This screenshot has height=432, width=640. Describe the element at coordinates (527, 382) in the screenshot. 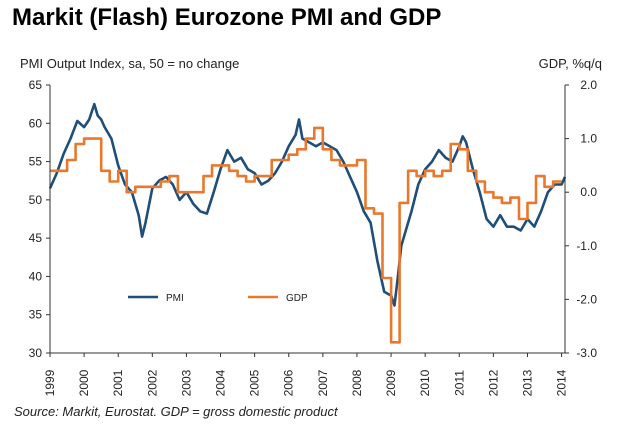

I see `x-tick-label: 2013` at that location.